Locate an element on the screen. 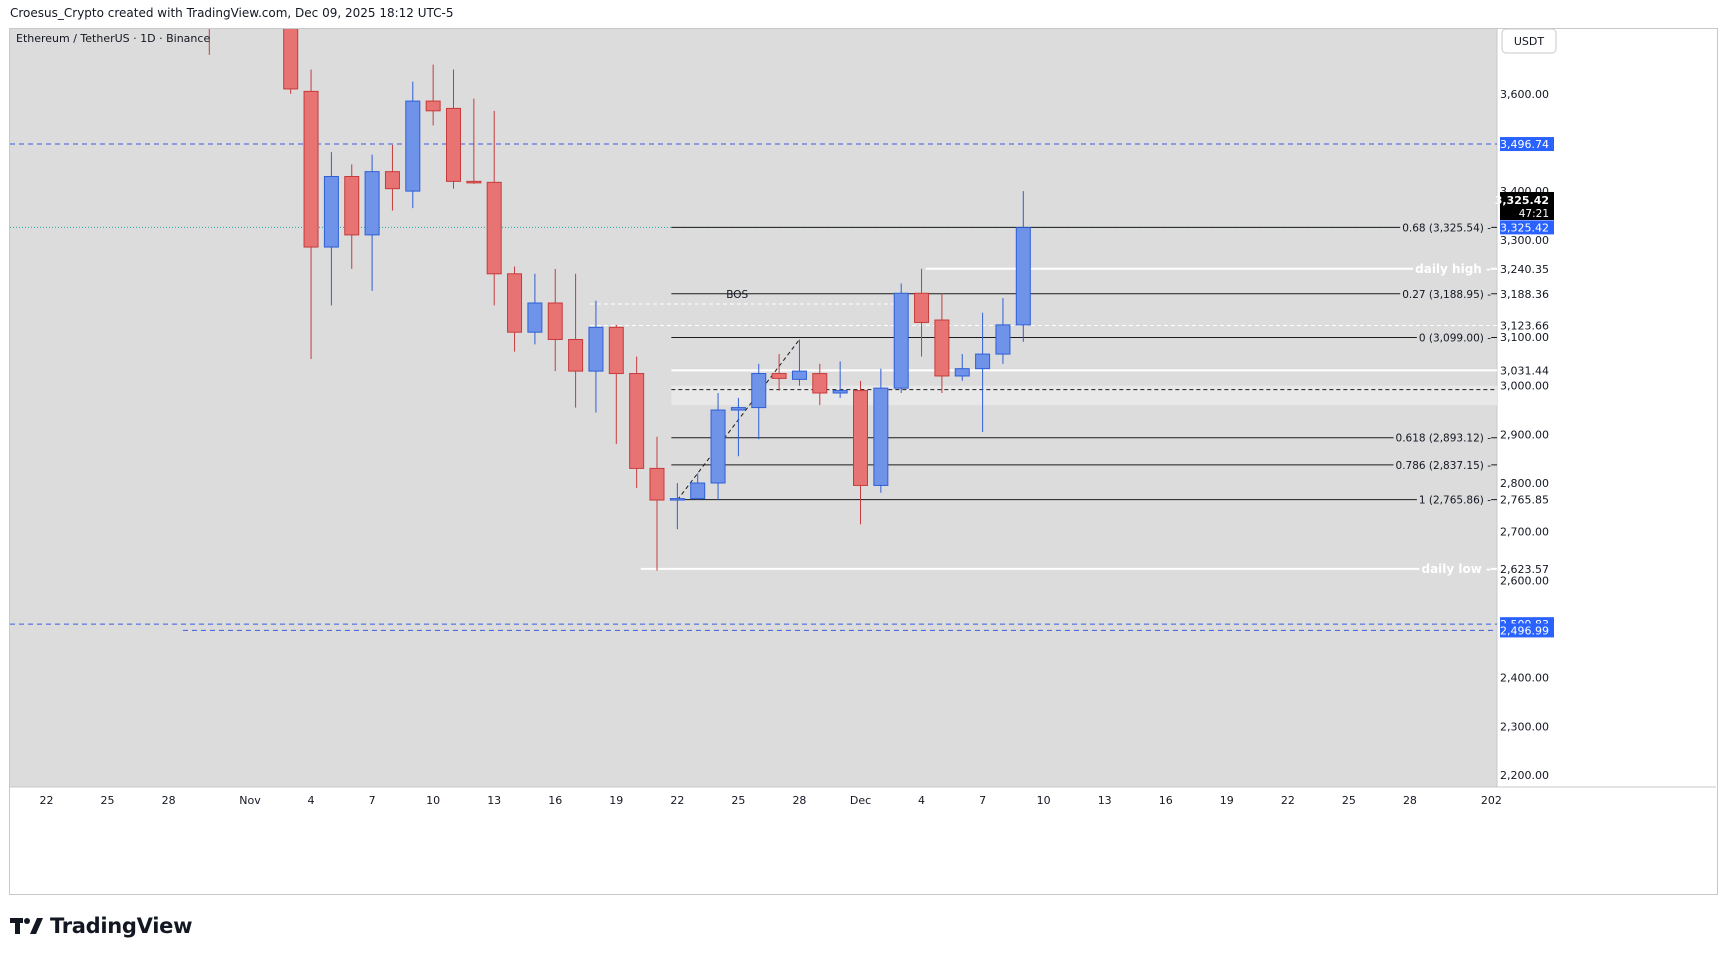 The image size is (1722, 953). tradingview-logo-icon is located at coordinates (26, 926).